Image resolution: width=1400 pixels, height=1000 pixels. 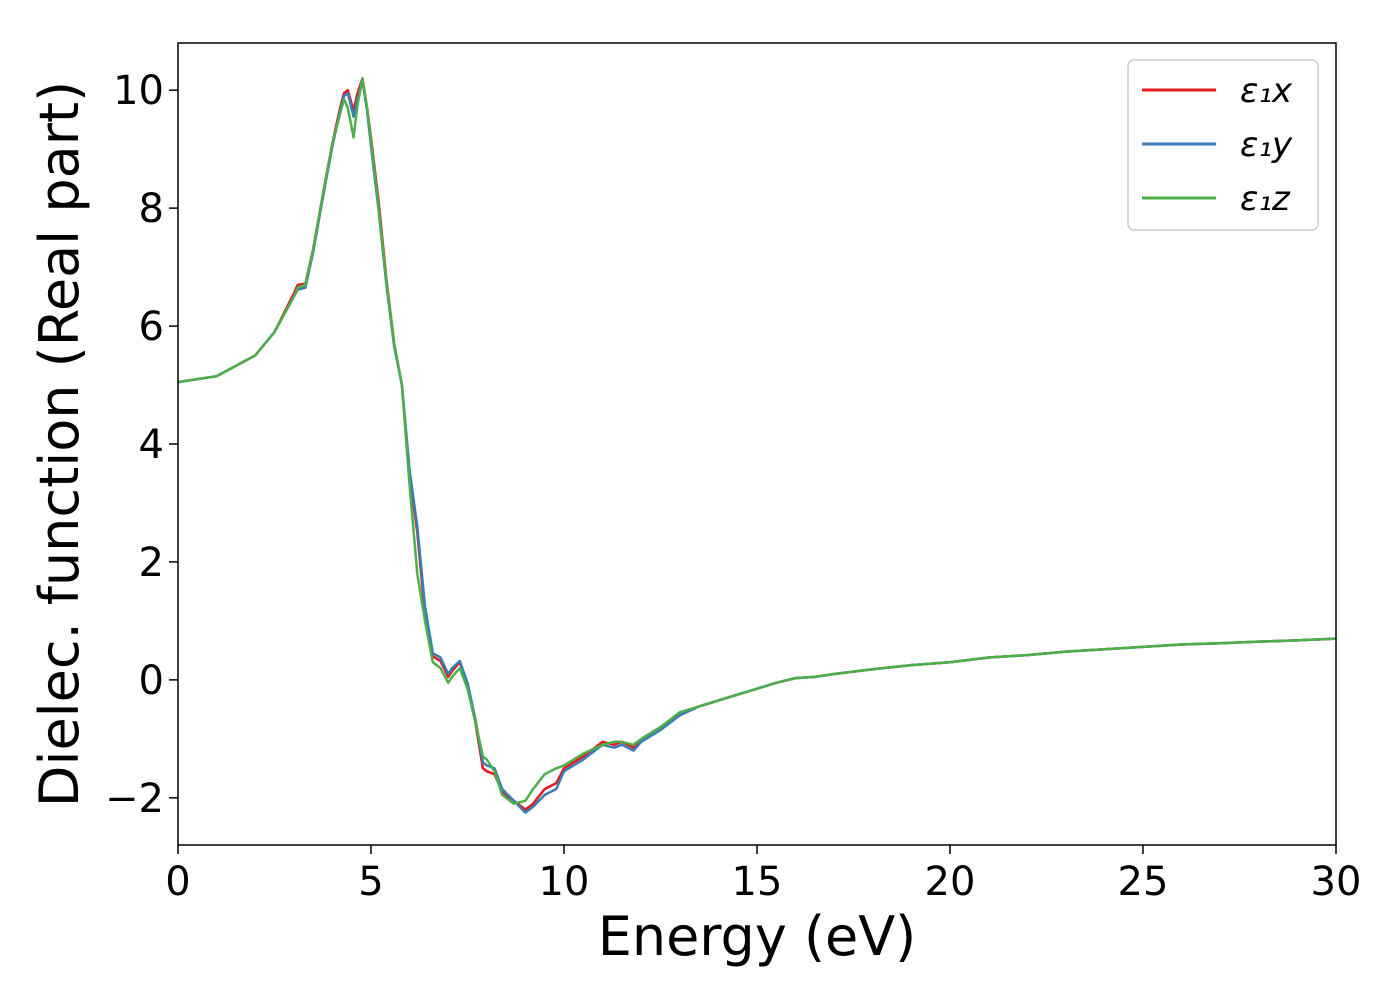 I want to click on y-axis-ticks: −2 0 2 4 6 8 10, so click(x=141, y=445).